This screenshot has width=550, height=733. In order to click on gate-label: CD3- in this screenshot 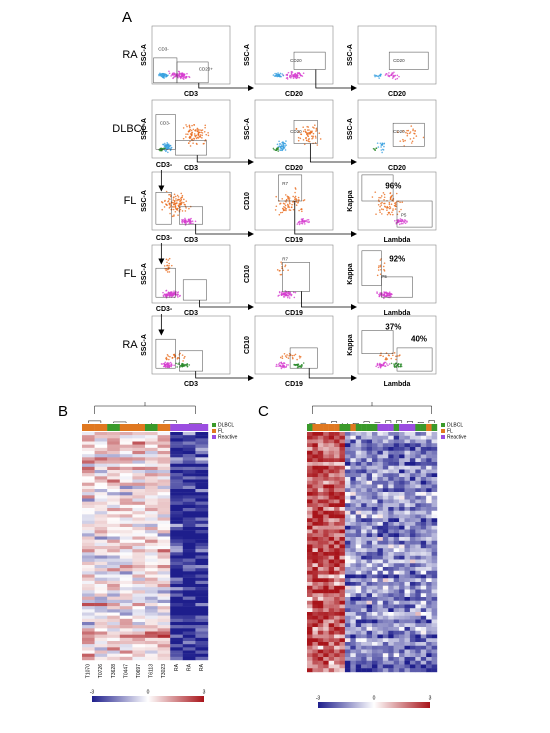, I will do `click(164, 165)`.